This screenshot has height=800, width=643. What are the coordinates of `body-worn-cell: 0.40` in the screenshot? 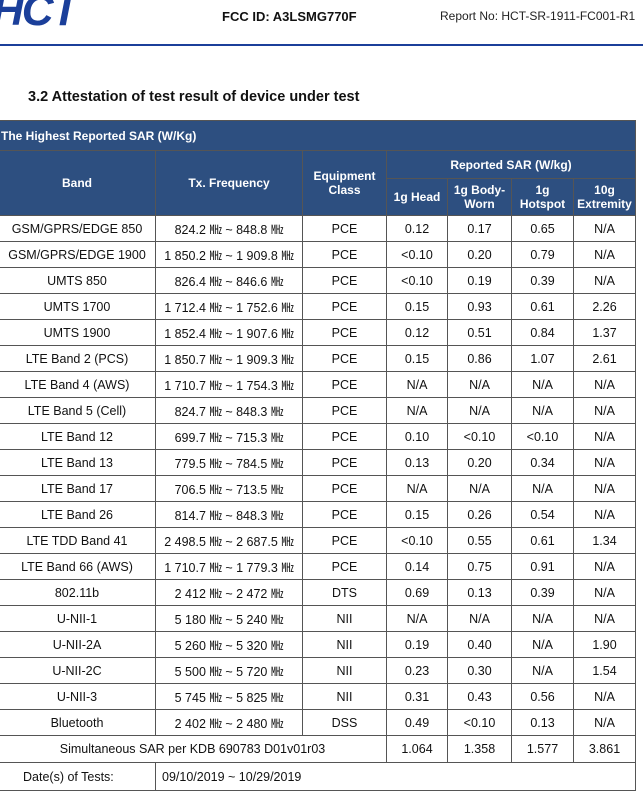 It's located at (479, 644).